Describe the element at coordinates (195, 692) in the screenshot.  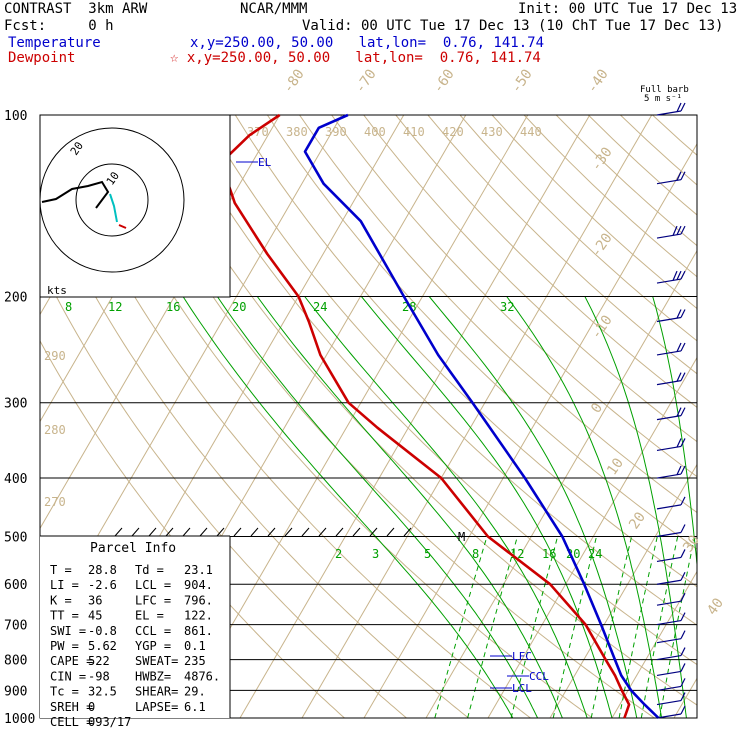
I see `parcel-param-value: 29.` at that location.